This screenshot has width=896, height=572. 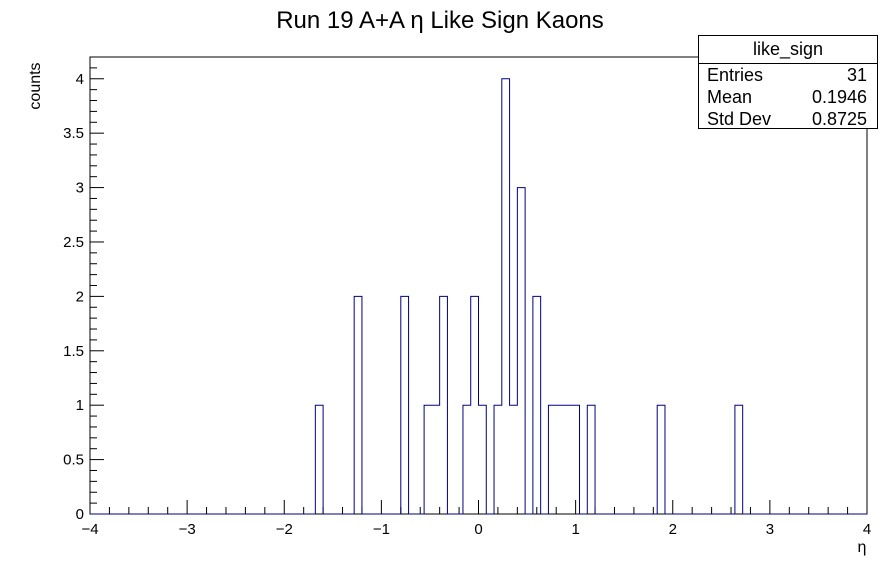 What do you see at coordinates (35, 85) in the screenshot?
I see `y-axis-label: counts` at bounding box center [35, 85].